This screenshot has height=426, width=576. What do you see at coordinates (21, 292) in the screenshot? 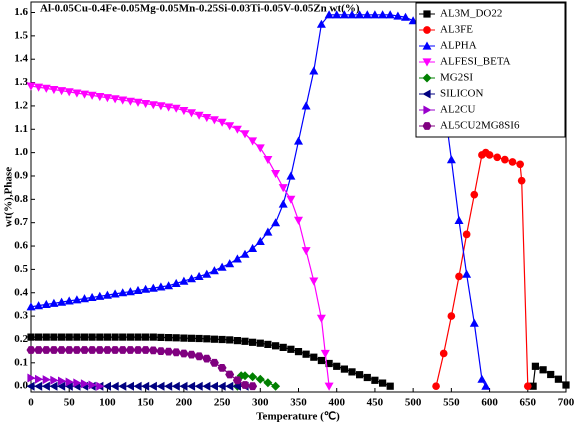
I see `y-tick-label: 0.4` at bounding box center [21, 292].